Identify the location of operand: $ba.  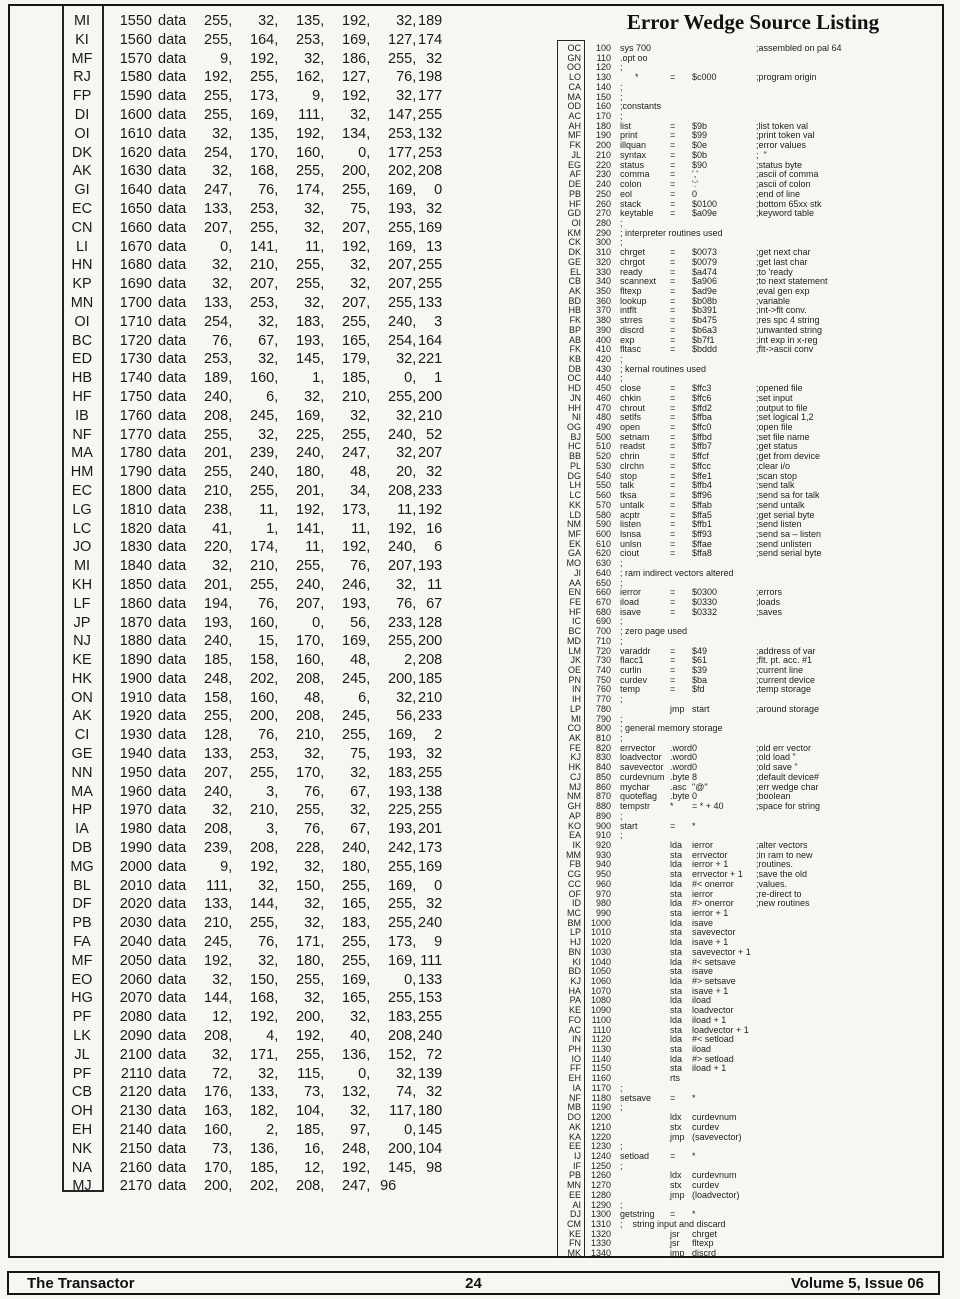
(700, 679).